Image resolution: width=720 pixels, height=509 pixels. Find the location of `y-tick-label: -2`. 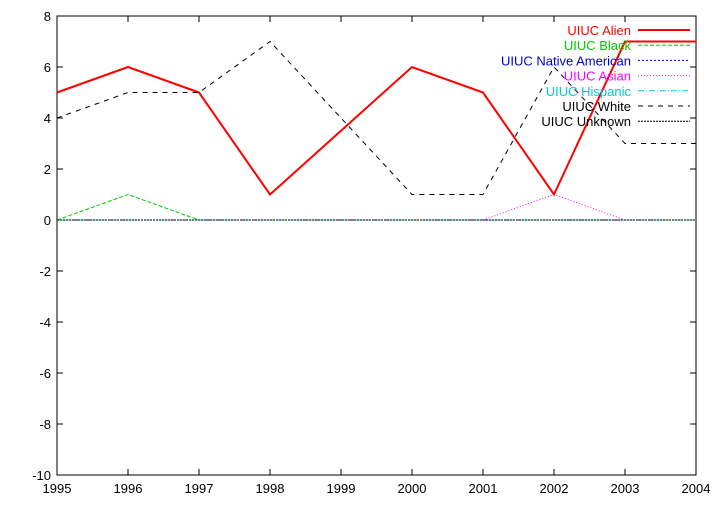

y-tick-label: -2 is located at coordinates (45, 271).